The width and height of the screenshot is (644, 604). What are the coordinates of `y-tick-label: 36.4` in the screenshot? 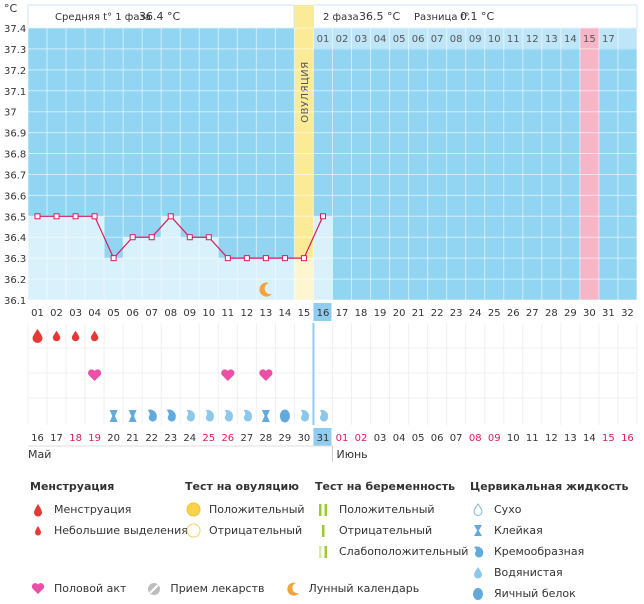 It's located at (15, 238).